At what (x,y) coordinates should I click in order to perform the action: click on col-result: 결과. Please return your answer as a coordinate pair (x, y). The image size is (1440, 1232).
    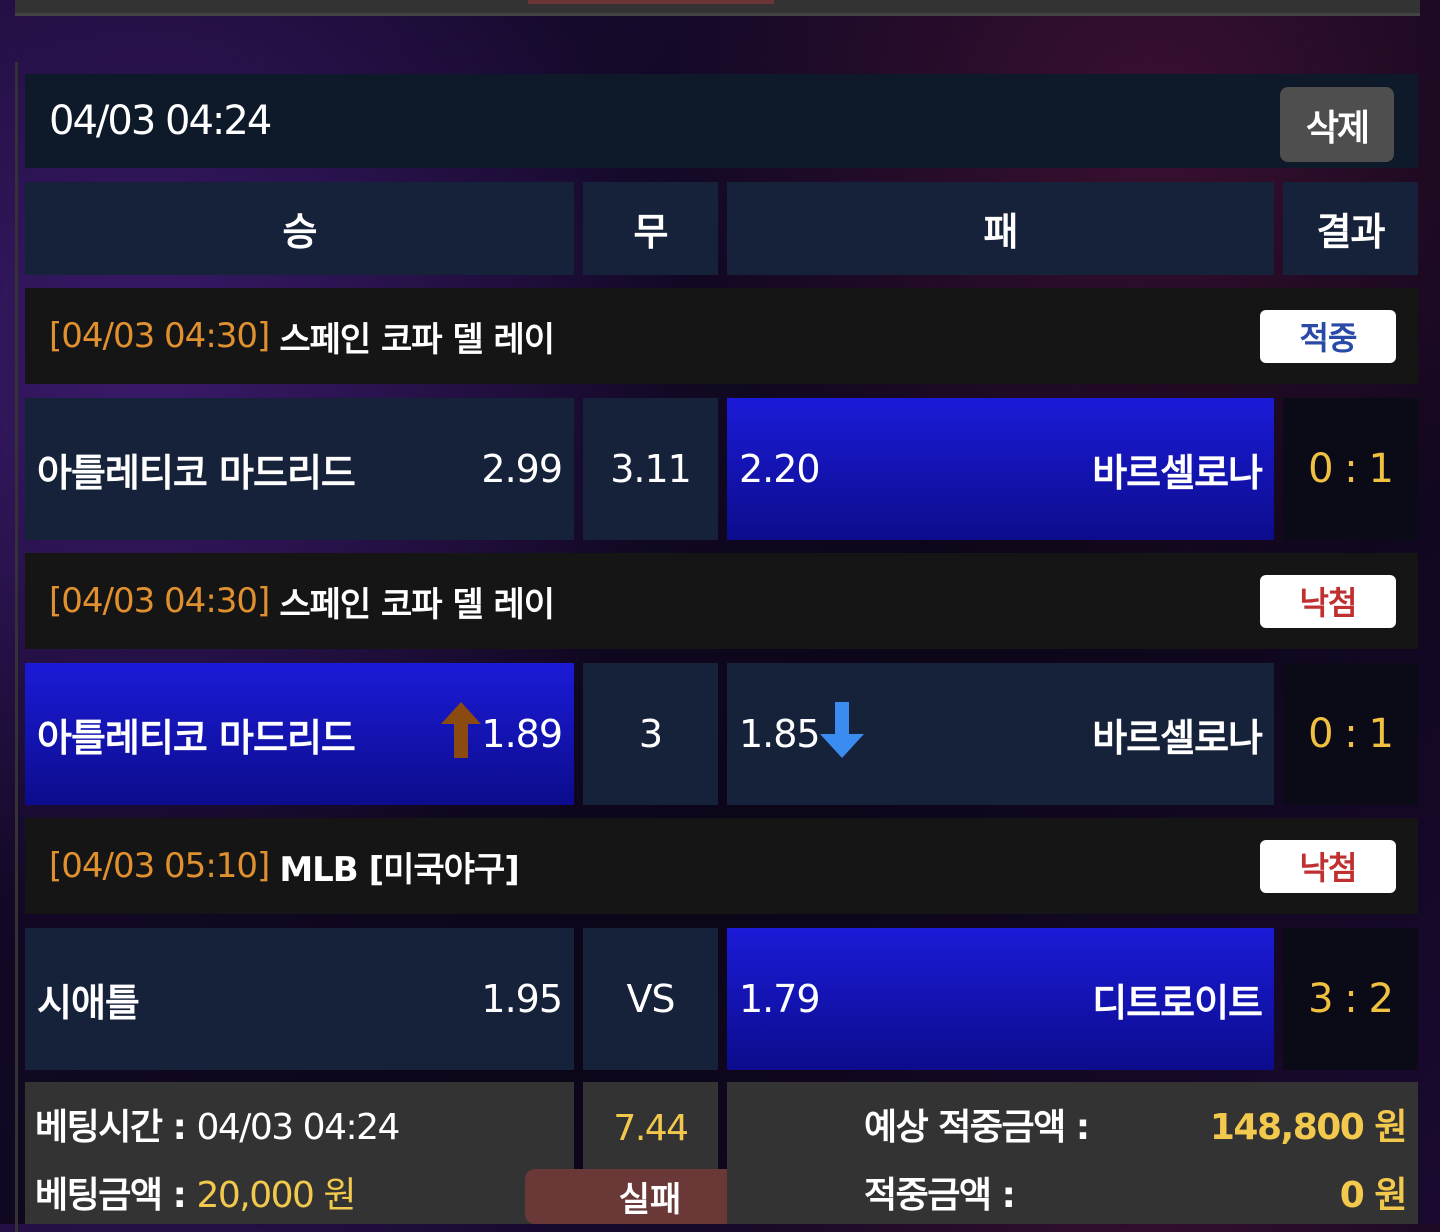
    Looking at the image, I should click on (1350, 228).